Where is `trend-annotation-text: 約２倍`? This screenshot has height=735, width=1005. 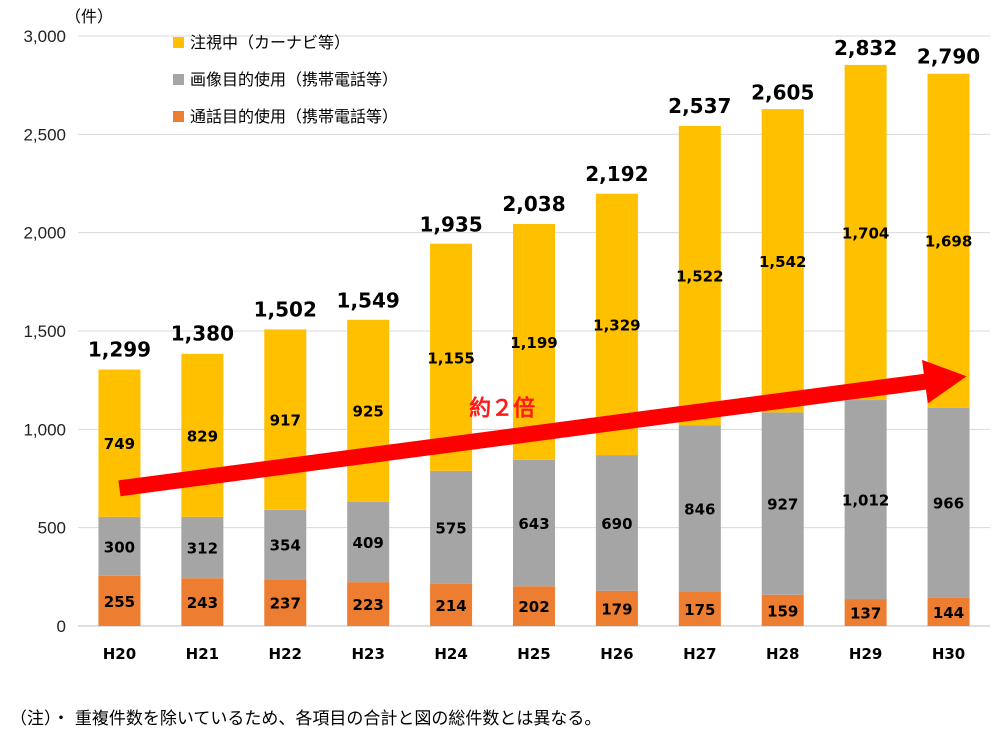
trend-annotation-text: 約２倍 is located at coordinates (502, 409).